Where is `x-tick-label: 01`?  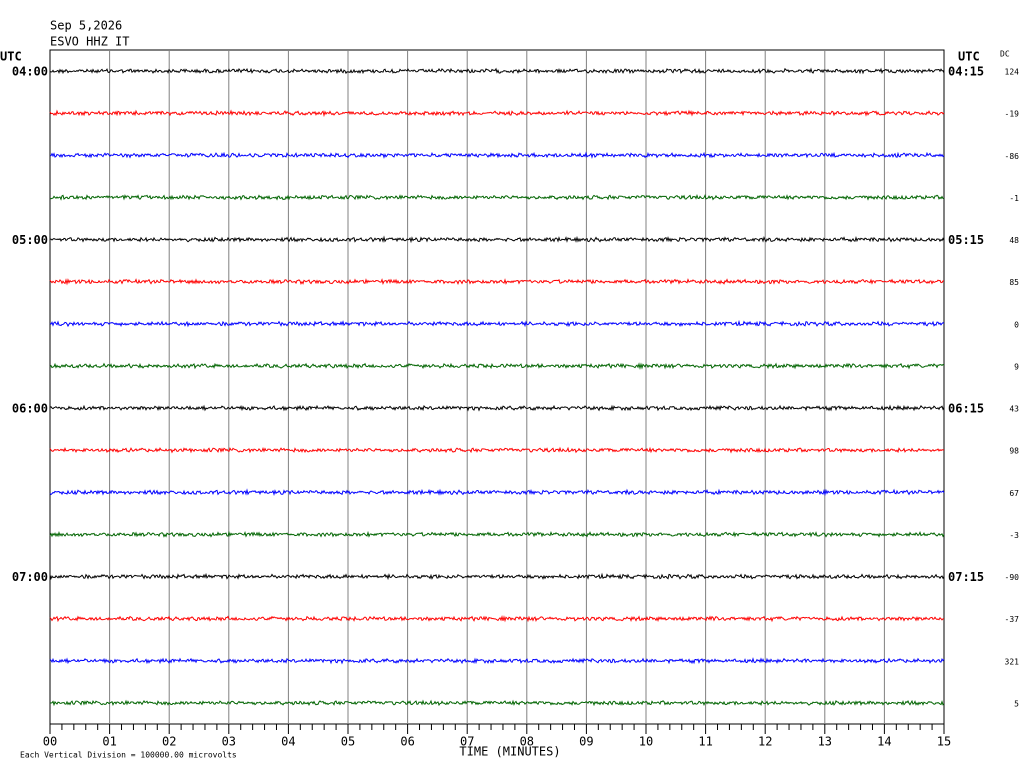
x-tick-label: 01 is located at coordinates (109, 742).